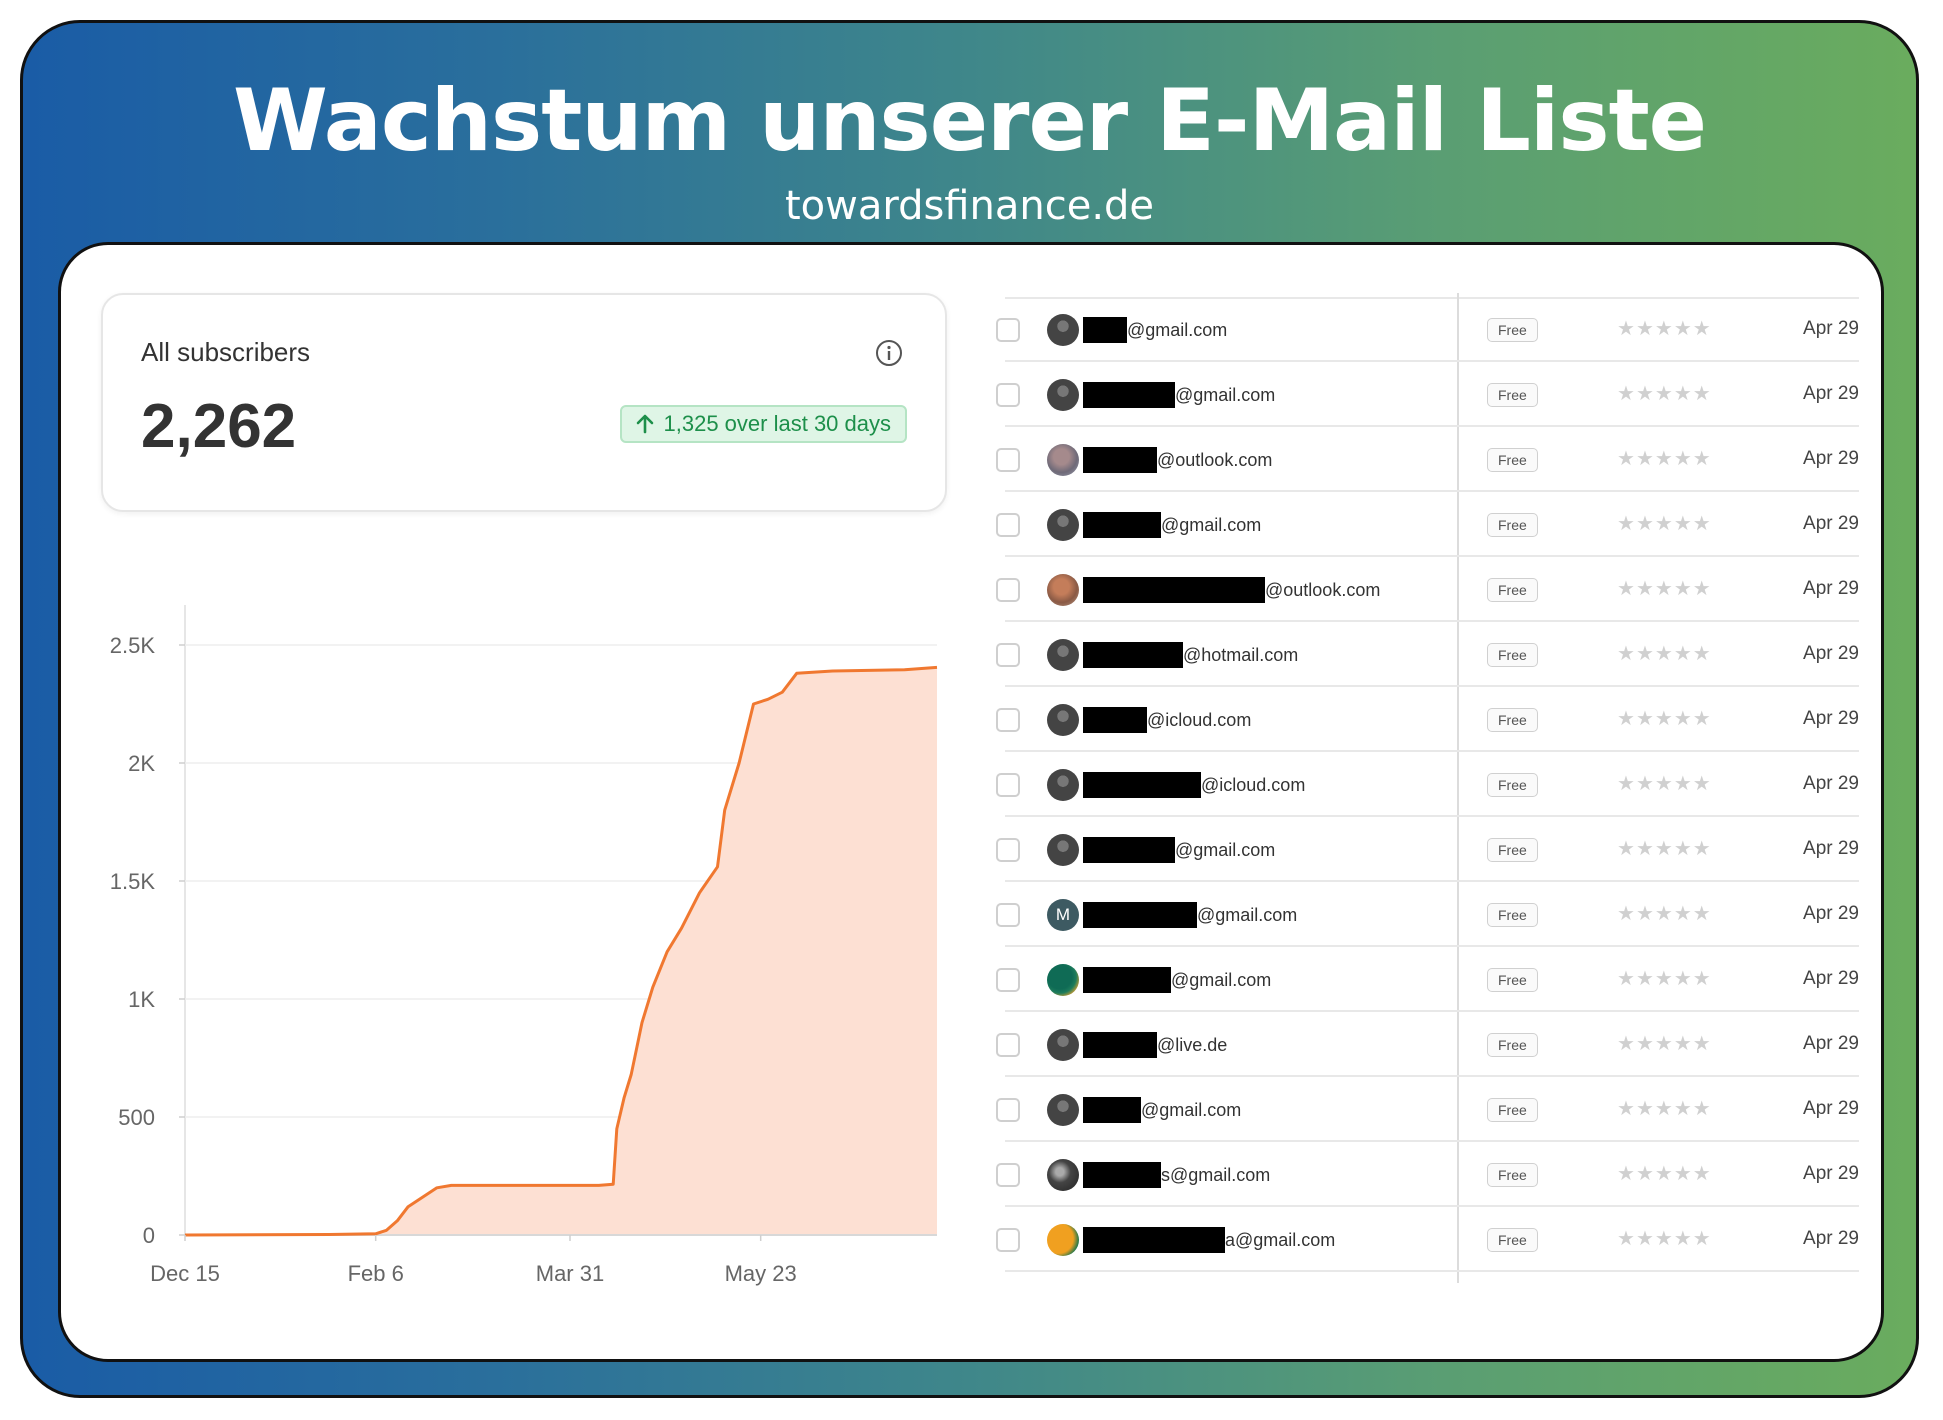 The height and width of the screenshot is (1420, 1943). I want to click on page-subtitle: towardsfinance.de, so click(969, 206).